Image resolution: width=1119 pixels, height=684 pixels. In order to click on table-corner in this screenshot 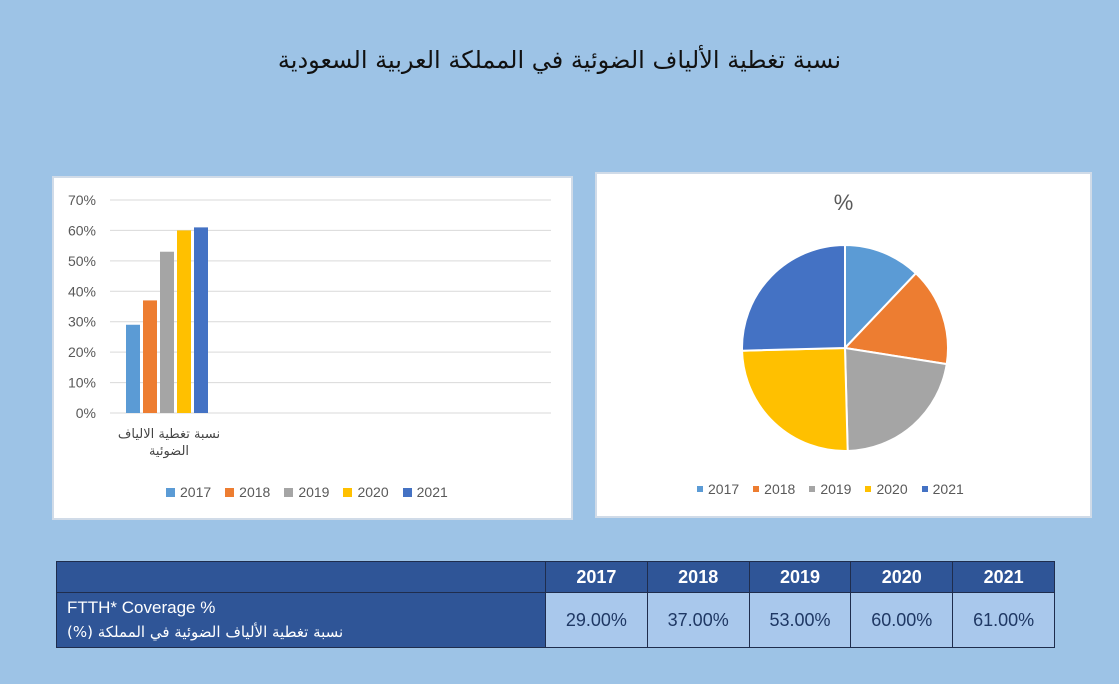, I will do `click(301, 577)`.